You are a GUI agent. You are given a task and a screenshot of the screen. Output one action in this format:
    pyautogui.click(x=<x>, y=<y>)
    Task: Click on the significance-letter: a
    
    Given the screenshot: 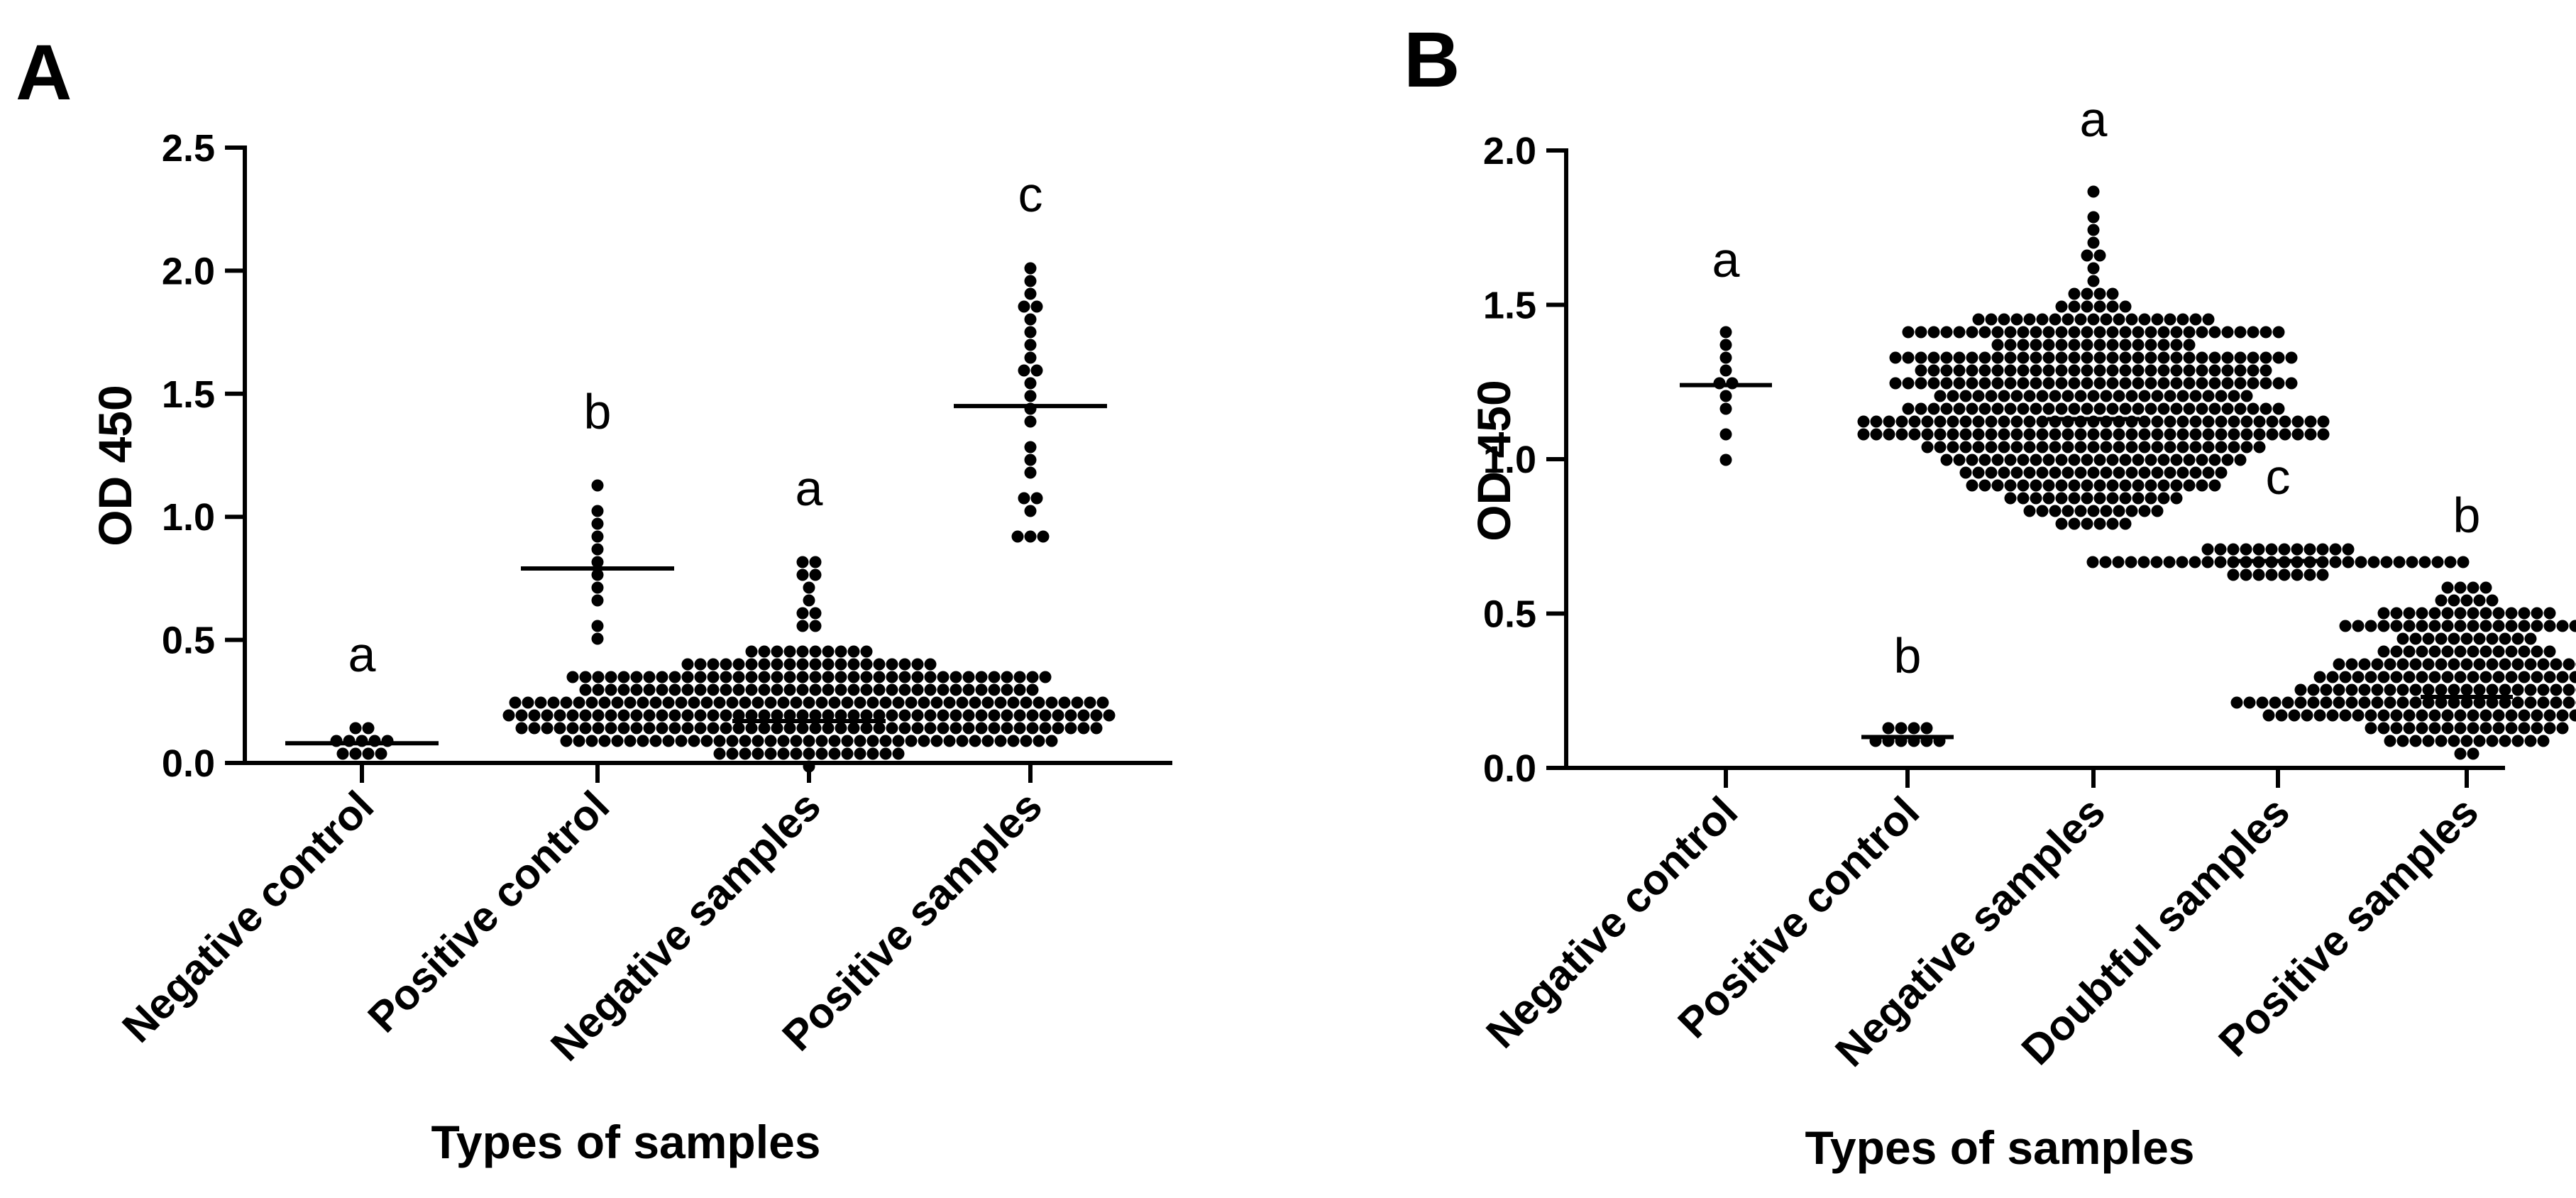 What is the action you would take?
    pyautogui.click(x=2094, y=119)
    